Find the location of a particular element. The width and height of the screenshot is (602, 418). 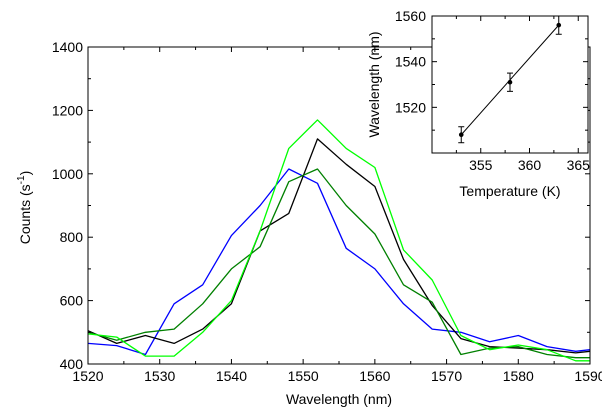

main-y-tick-label: 800 is located at coordinates (72, 237).